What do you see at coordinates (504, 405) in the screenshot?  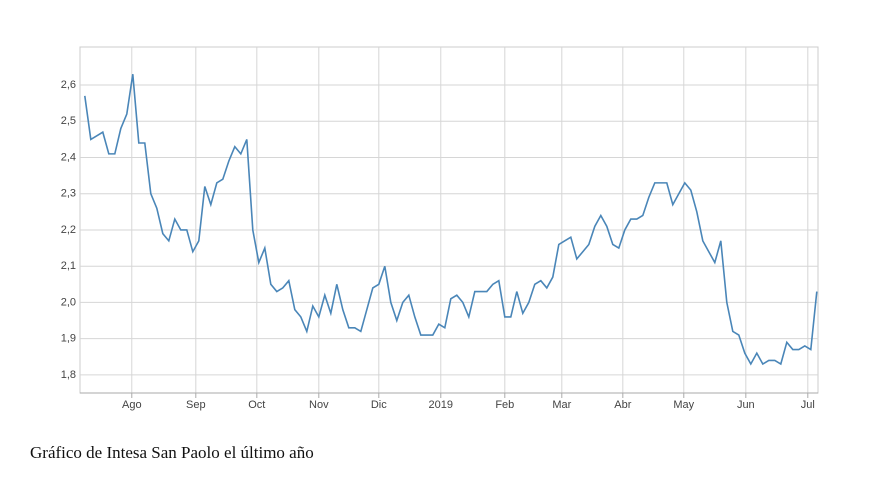 I see `x-tick-label: Feb` at bounding box center [504, 405].